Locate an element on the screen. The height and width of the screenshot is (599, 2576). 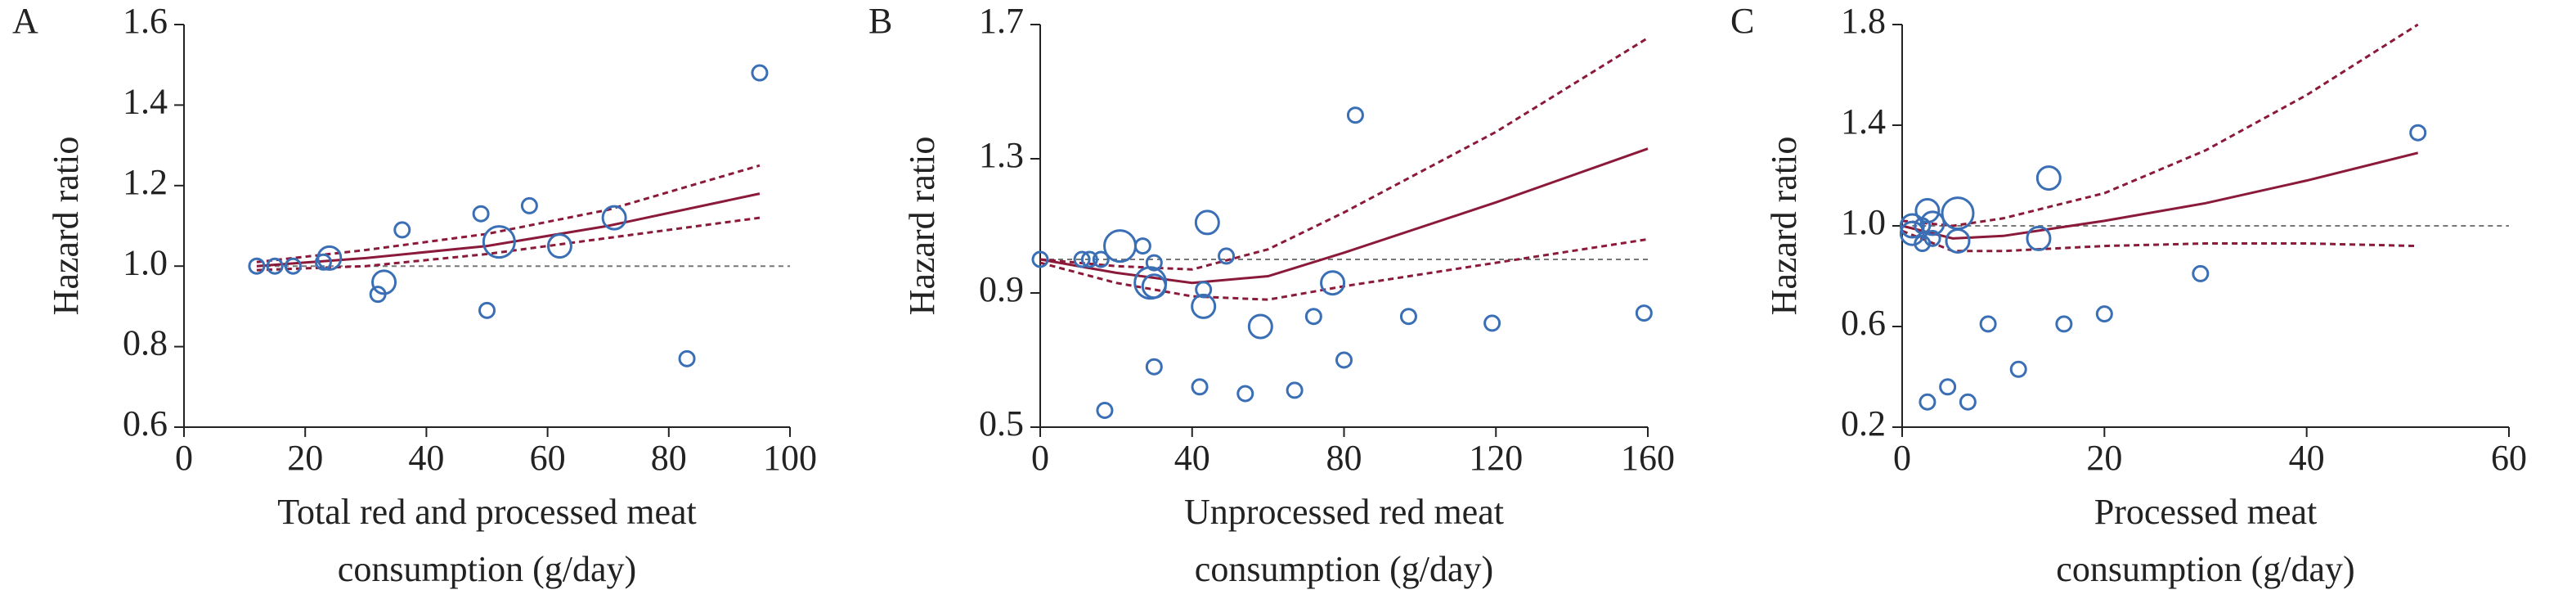
spline-fit is located at coordinates (1344, 216).